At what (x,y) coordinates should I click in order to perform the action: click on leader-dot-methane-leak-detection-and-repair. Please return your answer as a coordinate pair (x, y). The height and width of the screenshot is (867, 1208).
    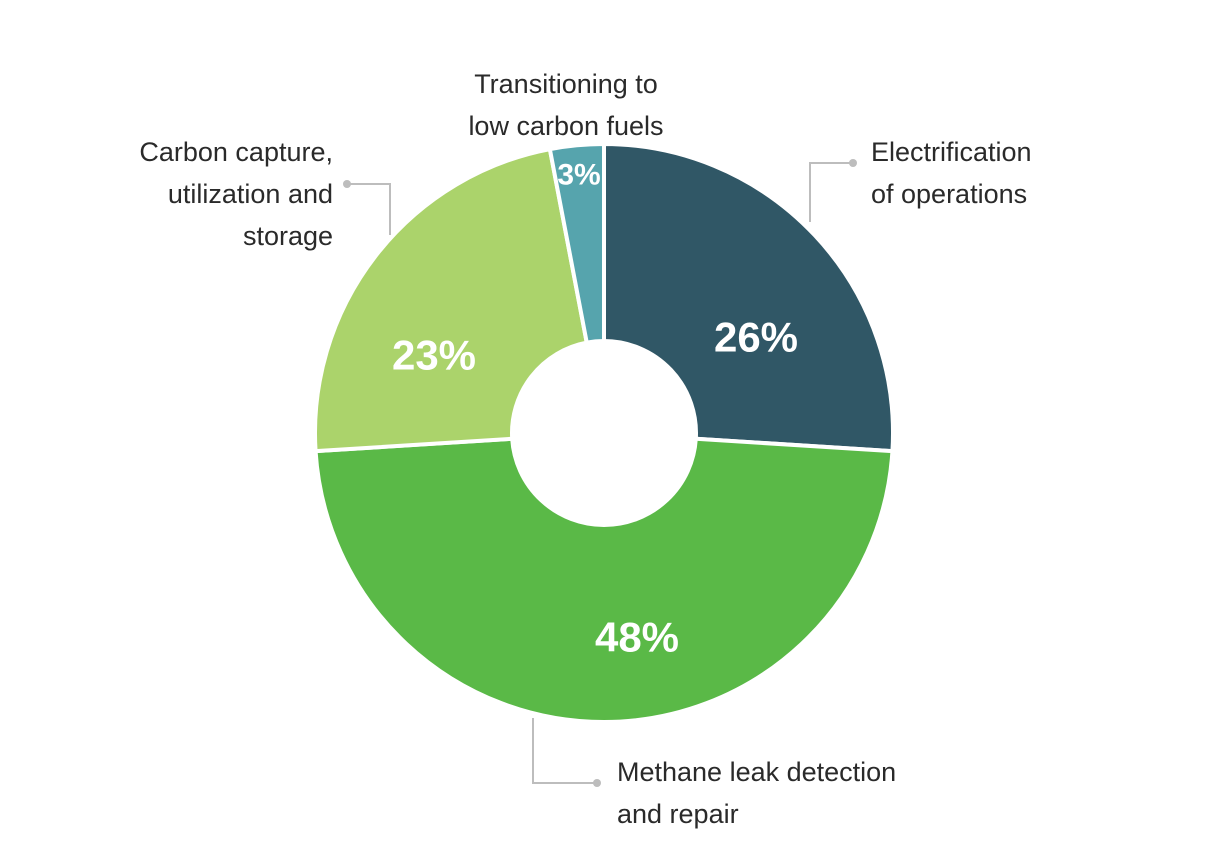
    Looking at the image, I should click on (597, 783).